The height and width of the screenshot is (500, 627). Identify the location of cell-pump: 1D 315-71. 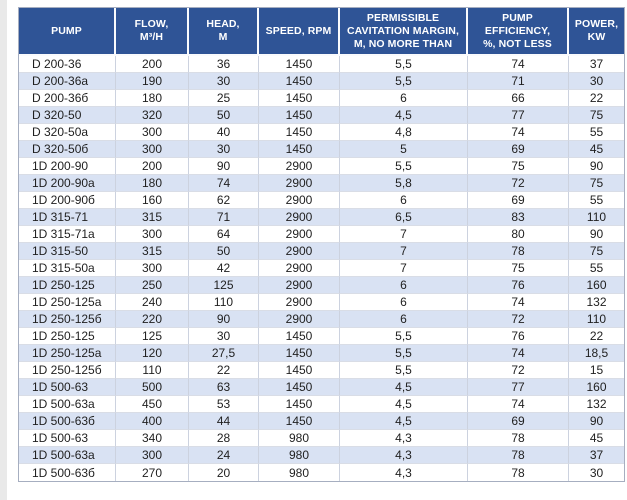
(67, 217).